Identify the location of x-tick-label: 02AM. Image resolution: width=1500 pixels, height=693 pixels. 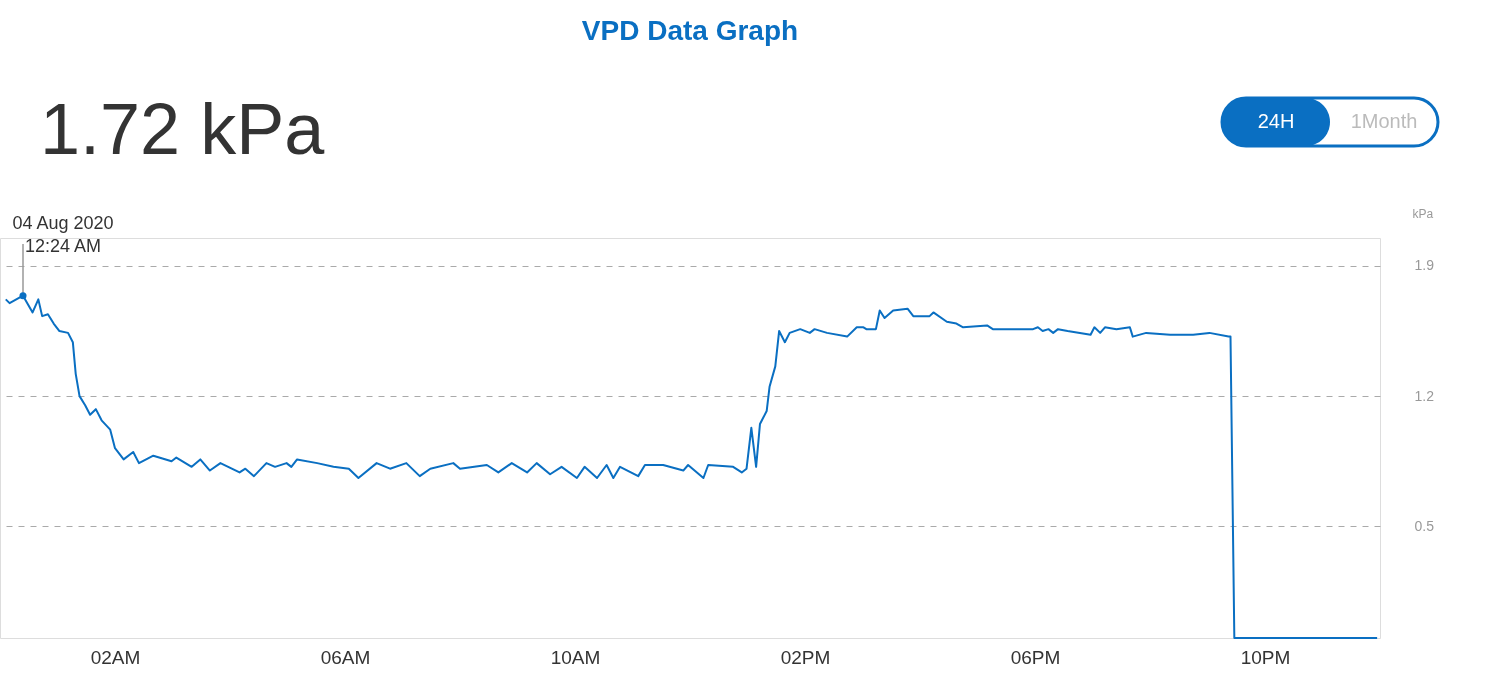
(115, 657).